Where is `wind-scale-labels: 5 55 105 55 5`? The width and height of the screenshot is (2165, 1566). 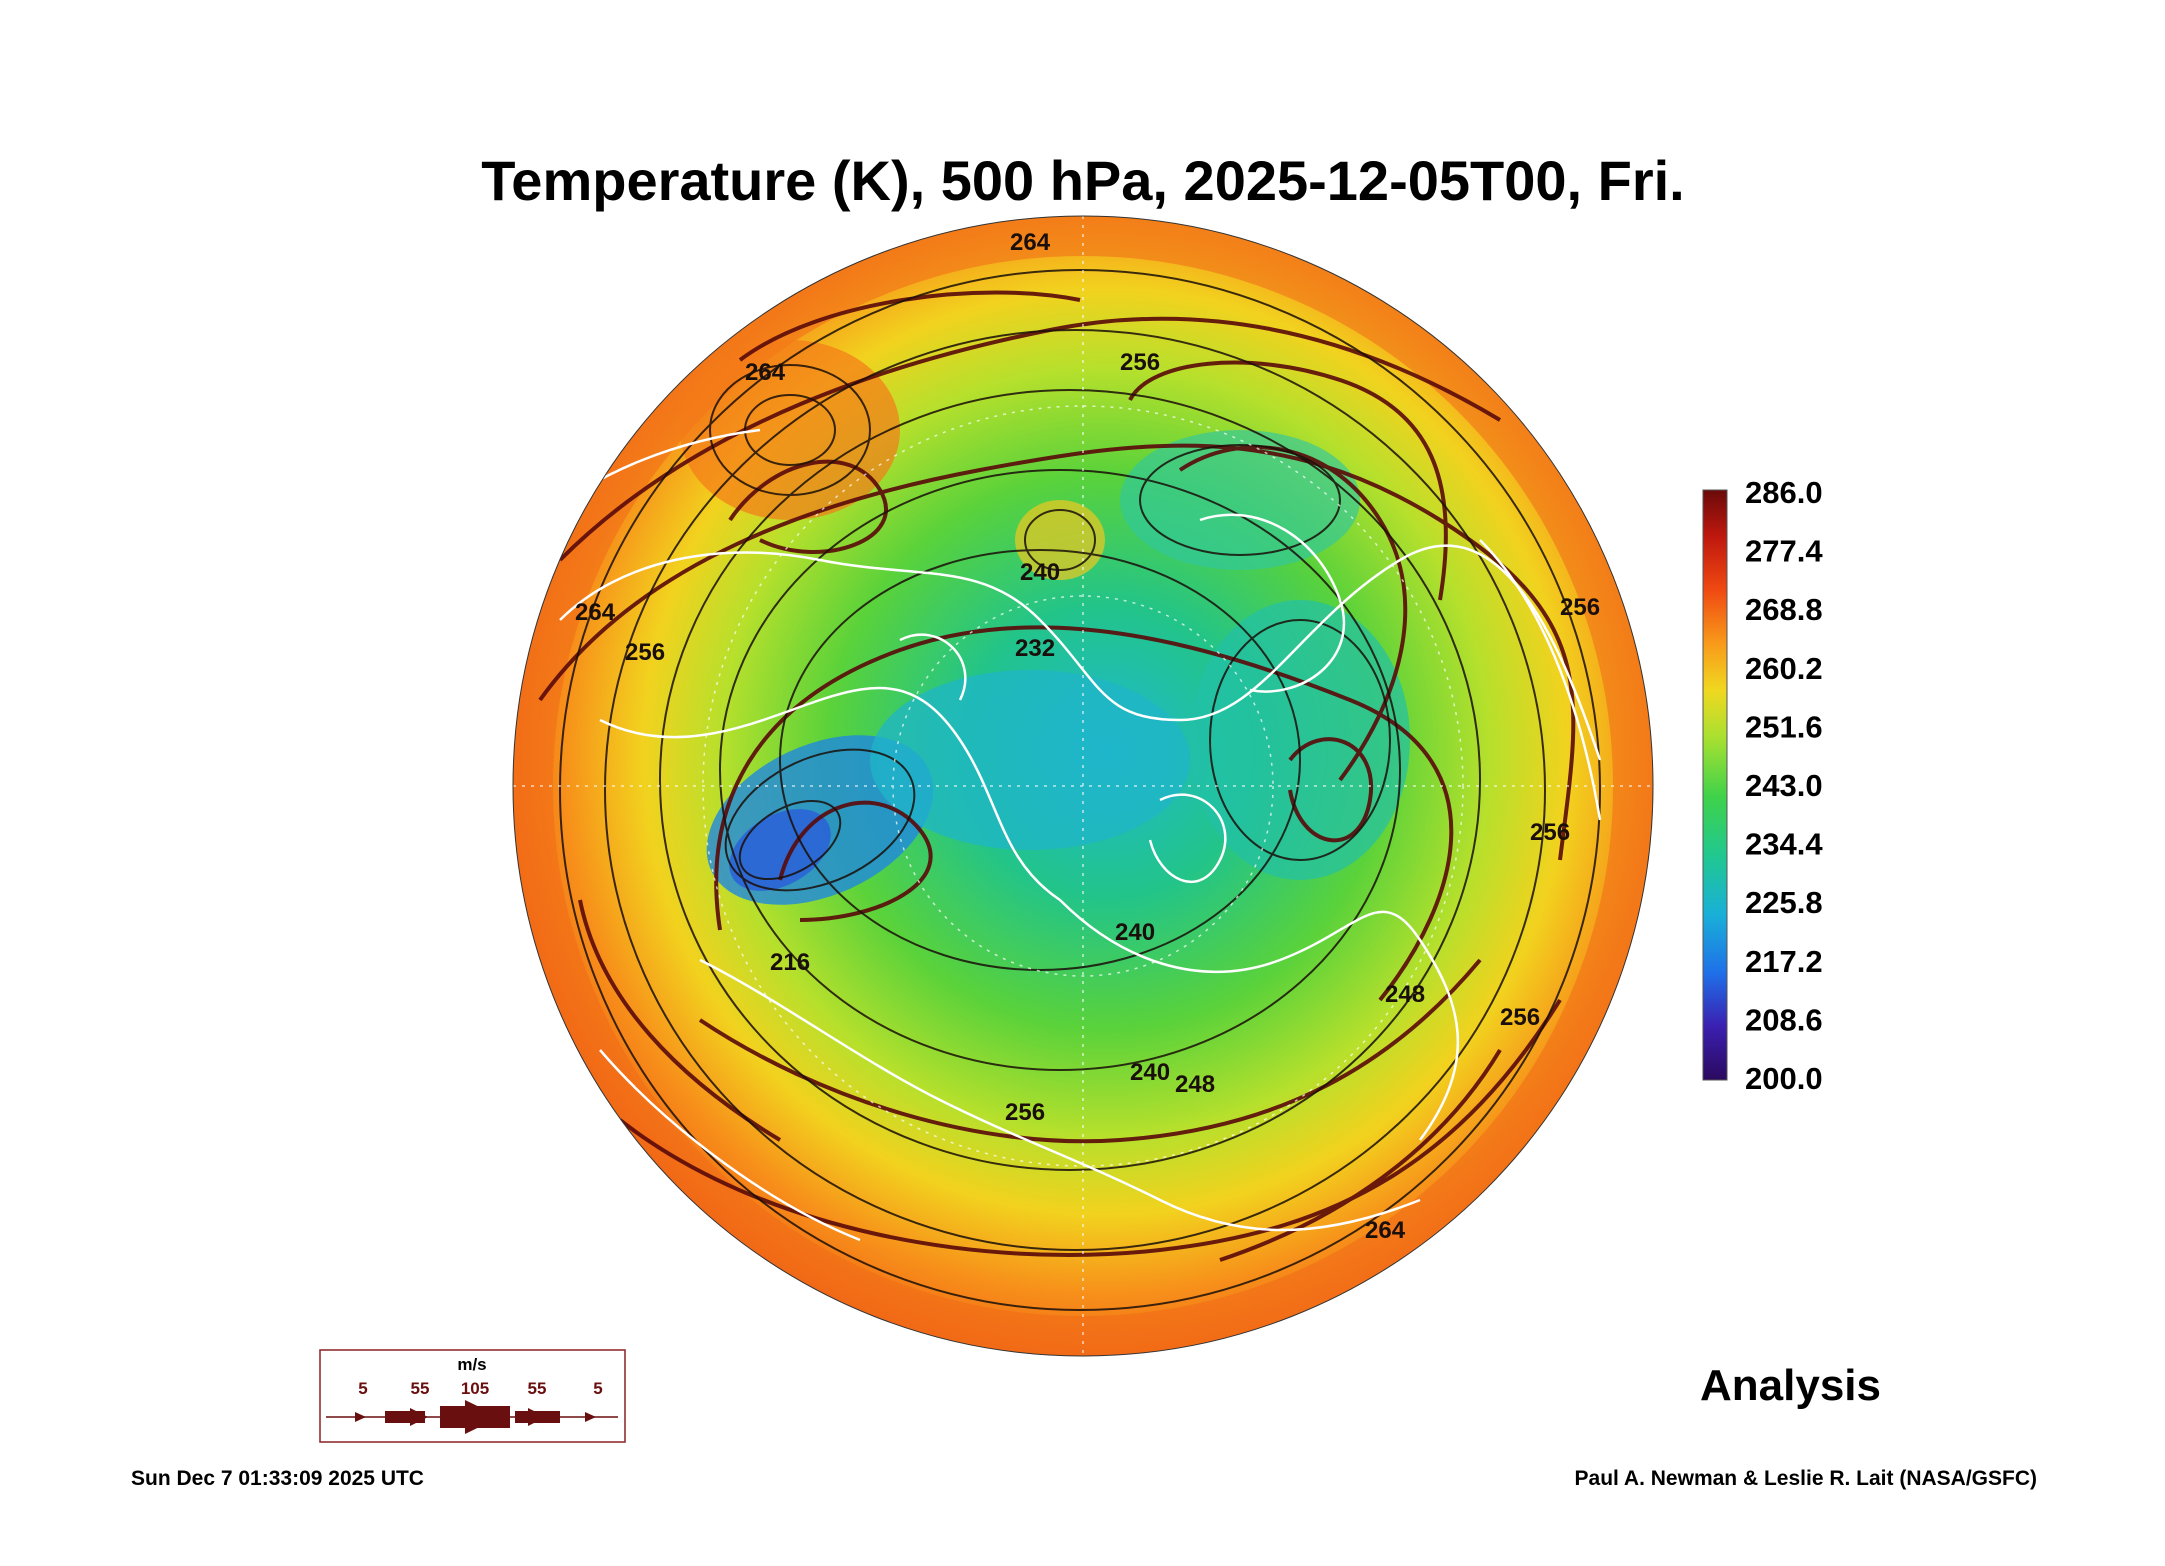
wind-scale-labels: 5 55 105 55 5 is located at coordinates (480, 1388).